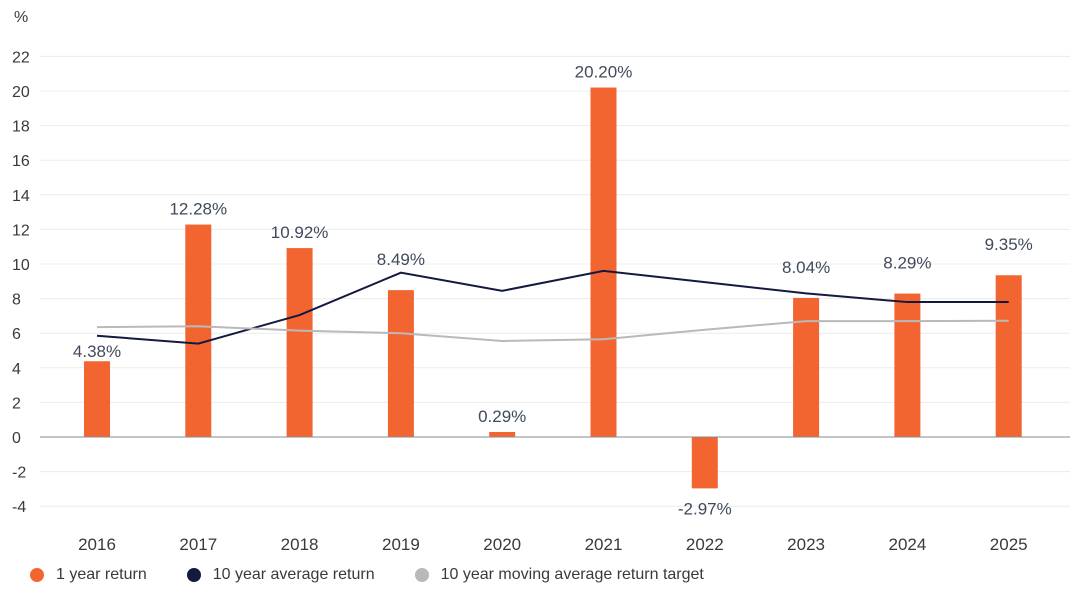  I want to click on bar-2017, so click(198, 330).